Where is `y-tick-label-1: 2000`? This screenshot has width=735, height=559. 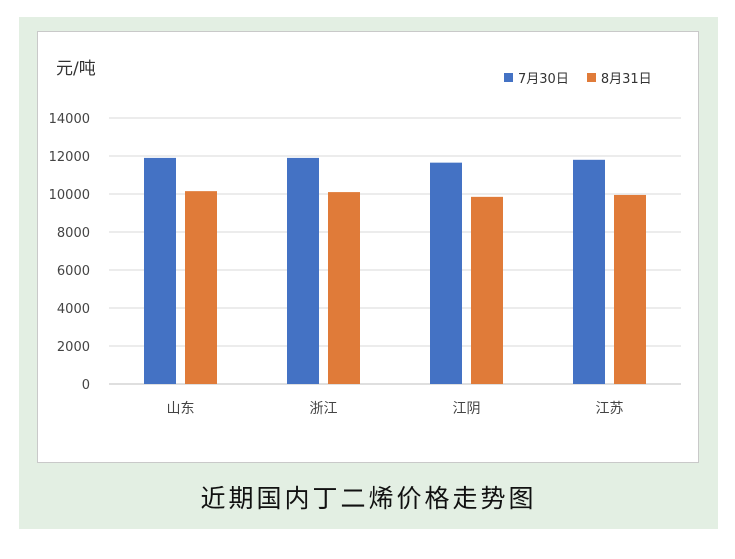
y-tick-label-1: 2000 is located at coordinates (73, 347).